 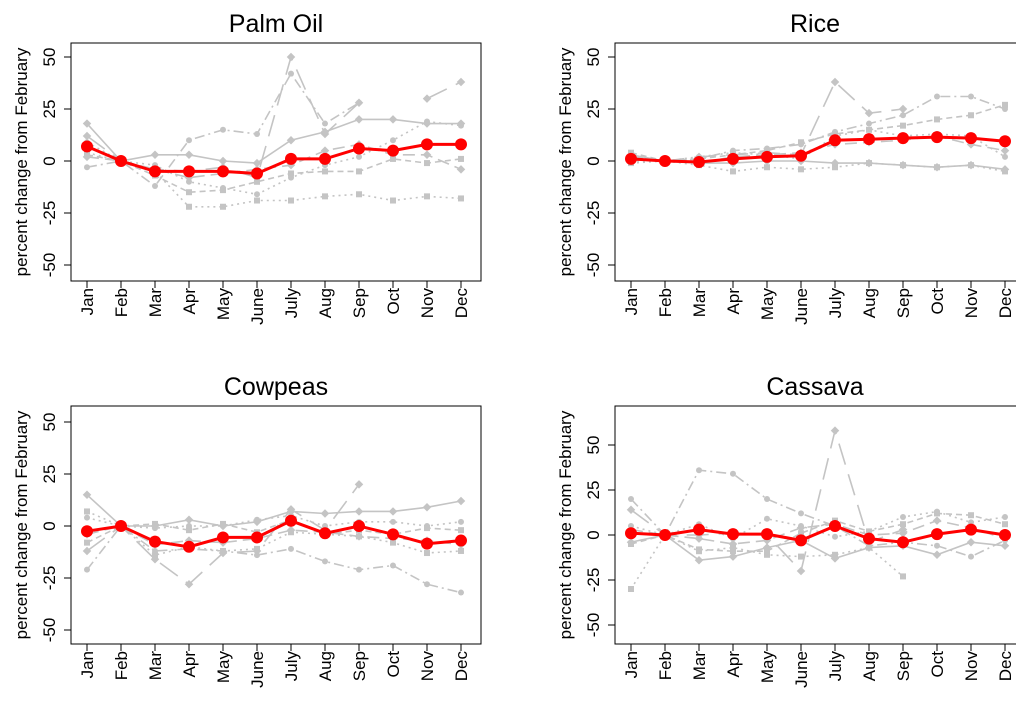 What do you see at coordinates (325, 303) in the screenshot?
I see `x-tick-label: Aug` at bounding box center [325, 303].